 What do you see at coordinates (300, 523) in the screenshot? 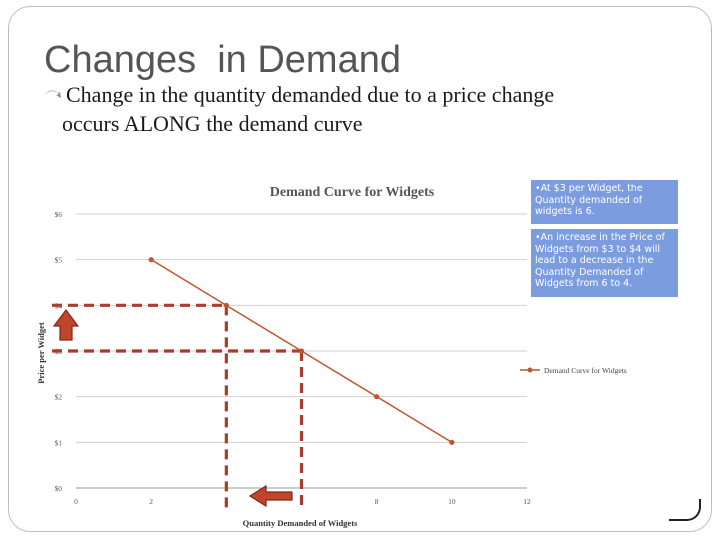
I see `x-axis-label: Quantity Demanded of Widgets` at bounding box center [300, 523].